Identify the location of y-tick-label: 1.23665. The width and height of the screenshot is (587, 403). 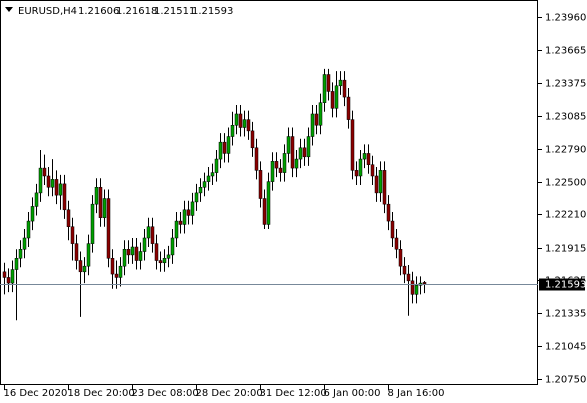
(565, 51).